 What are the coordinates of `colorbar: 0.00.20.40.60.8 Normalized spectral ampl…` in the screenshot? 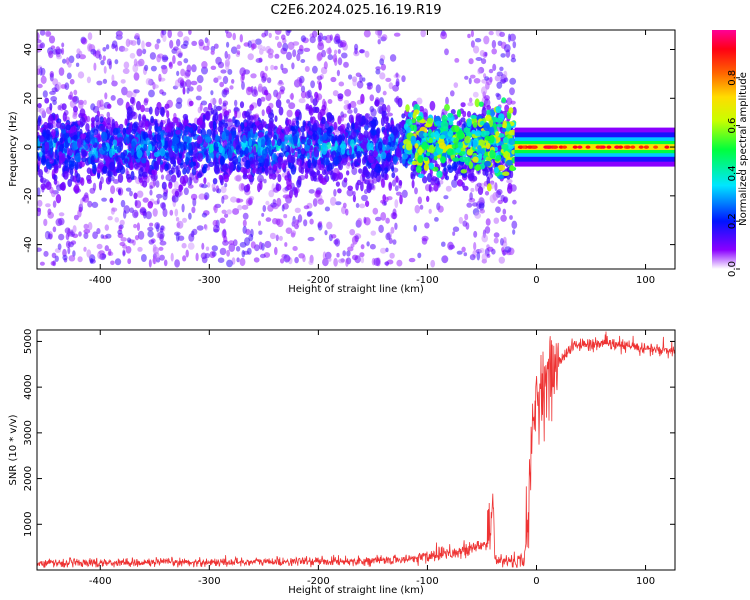 It's located at (730, 153).